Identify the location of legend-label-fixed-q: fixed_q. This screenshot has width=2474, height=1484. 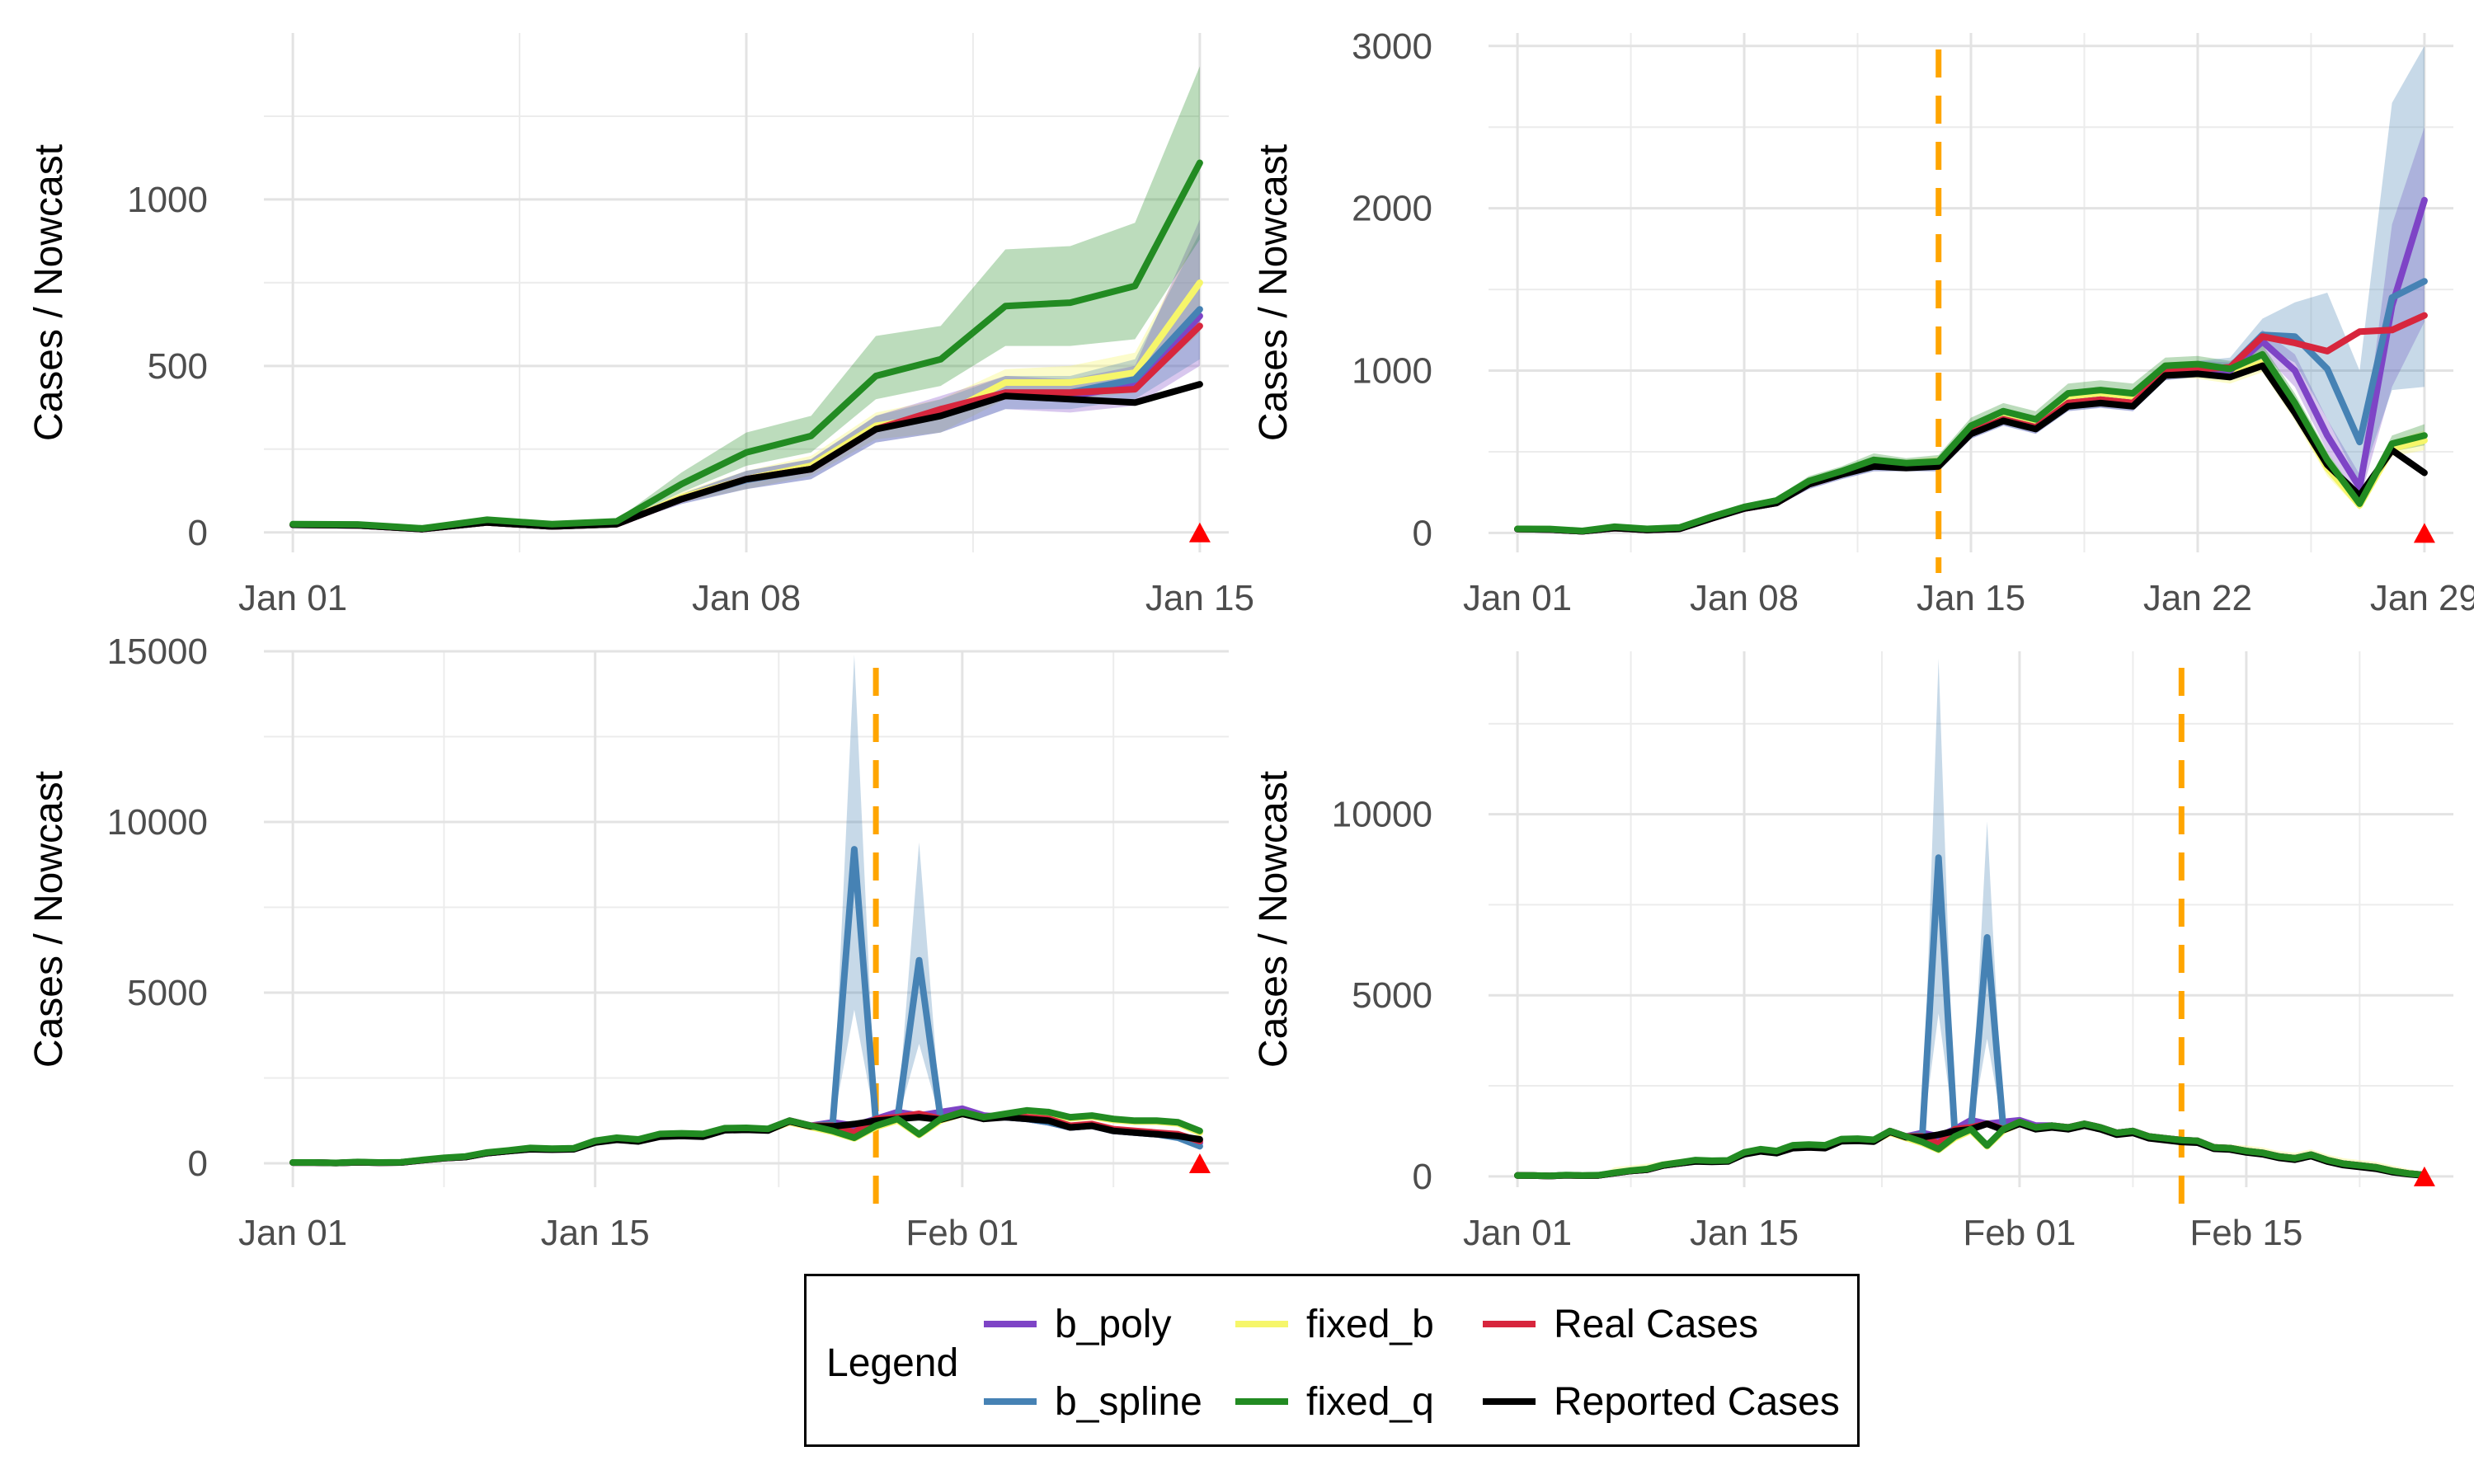
(1370, 1401).